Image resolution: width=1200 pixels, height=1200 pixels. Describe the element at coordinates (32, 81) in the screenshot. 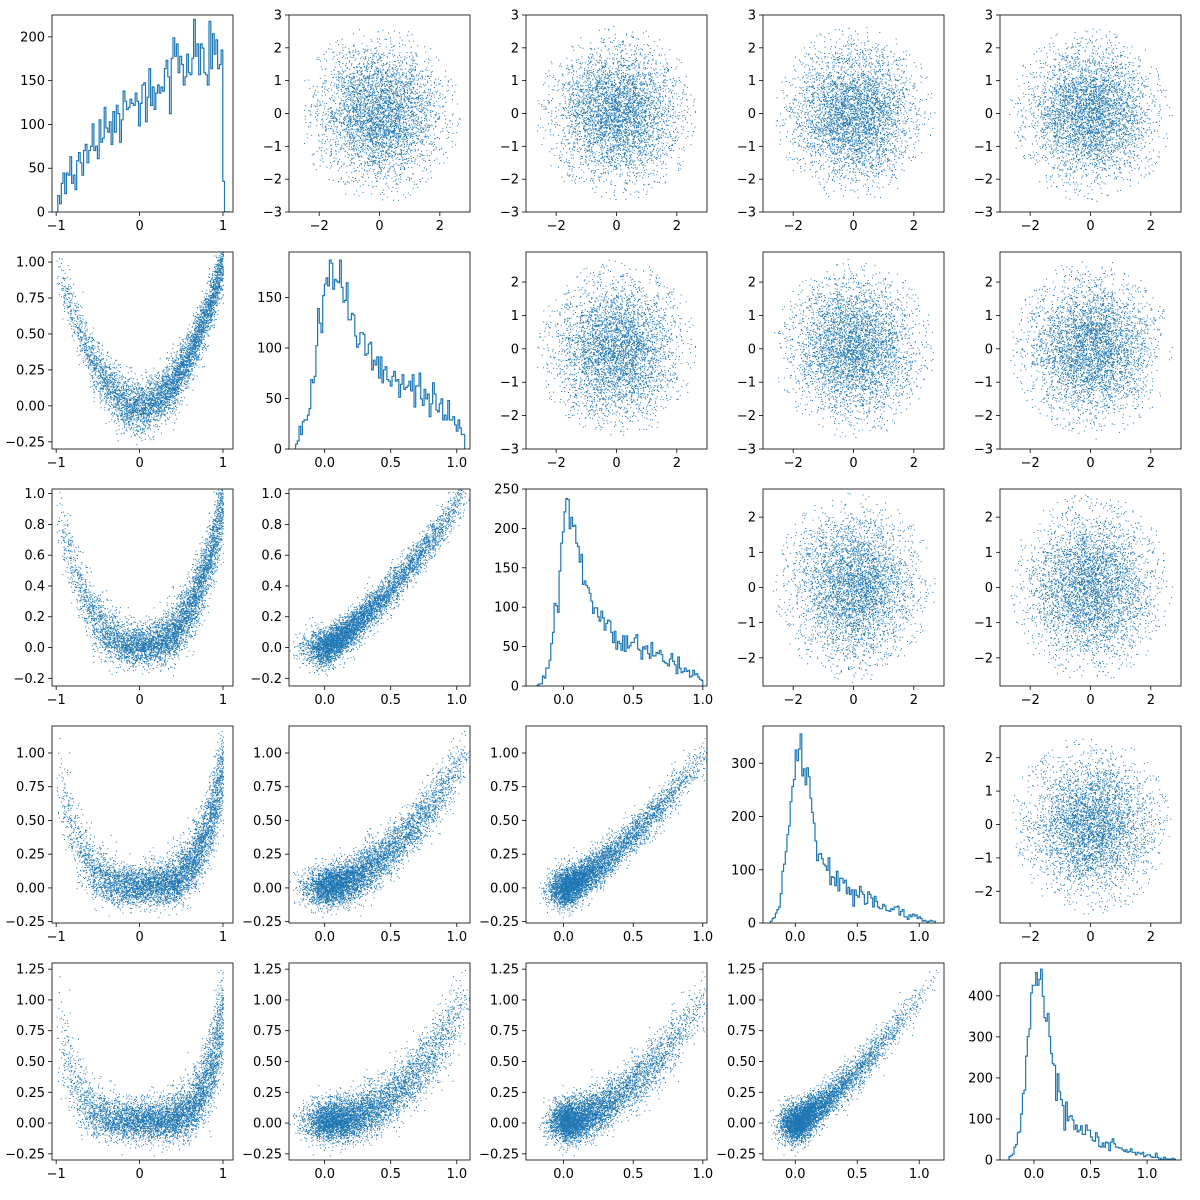

I see `y-tick-label: 150` at that location.